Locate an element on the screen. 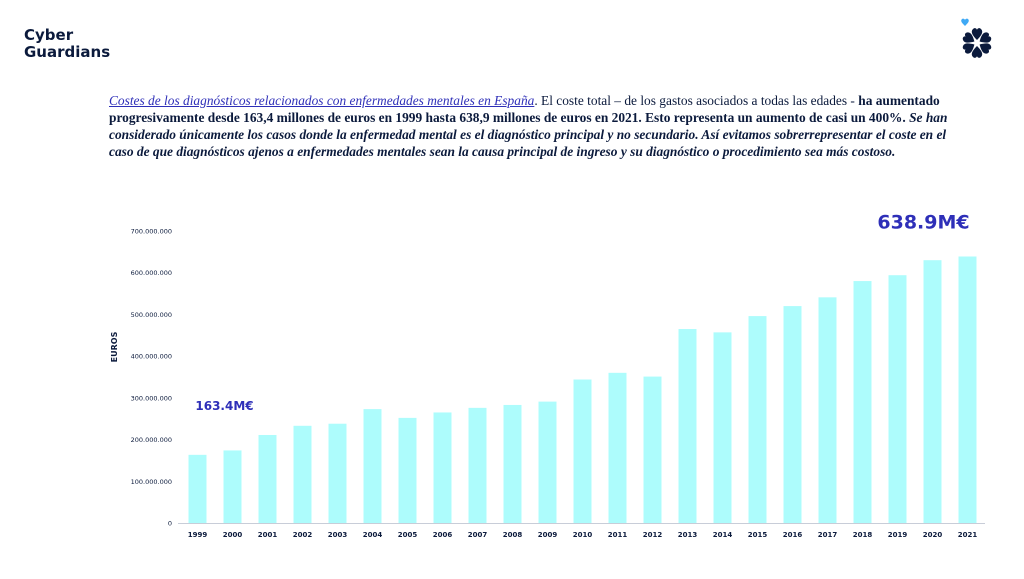  x-tick-label: 2013 is located at coordinates (688, 535).